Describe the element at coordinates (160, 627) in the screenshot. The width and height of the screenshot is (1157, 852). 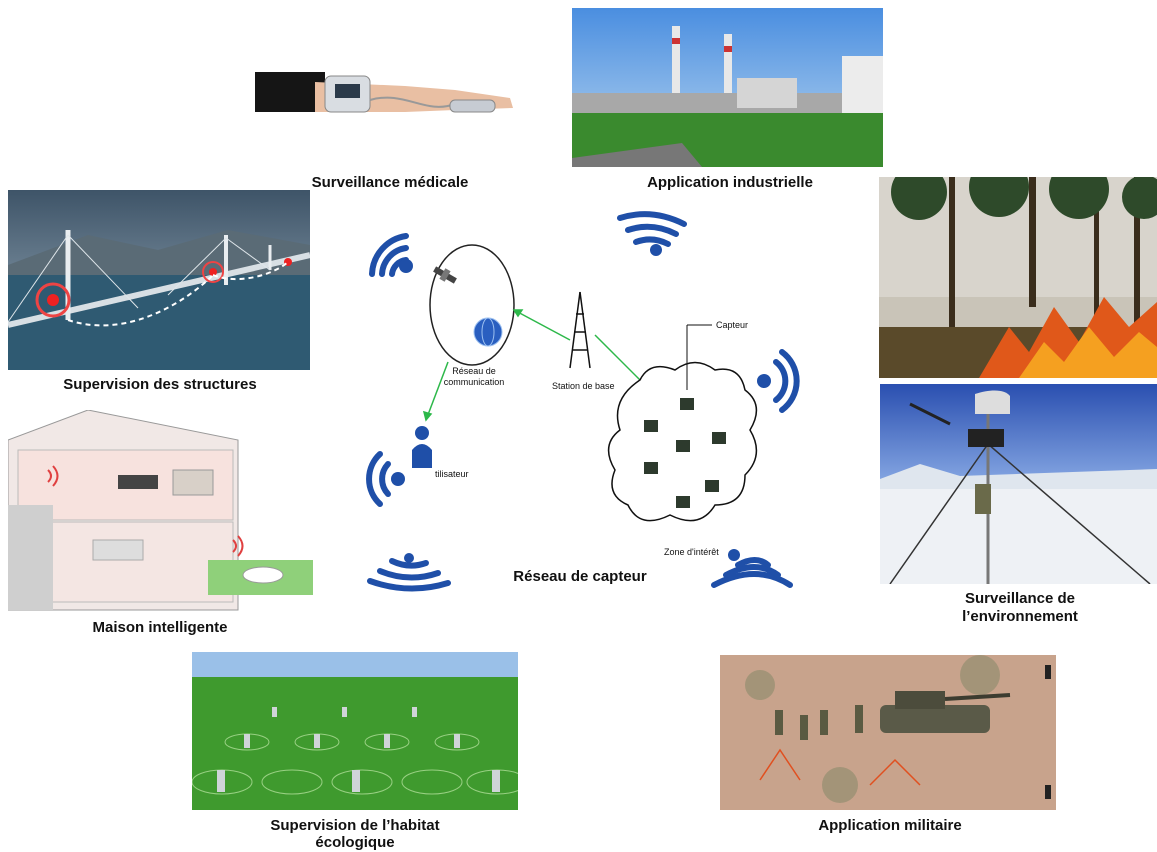
I see `caption-smart-home: Maison intelligente` at that location.